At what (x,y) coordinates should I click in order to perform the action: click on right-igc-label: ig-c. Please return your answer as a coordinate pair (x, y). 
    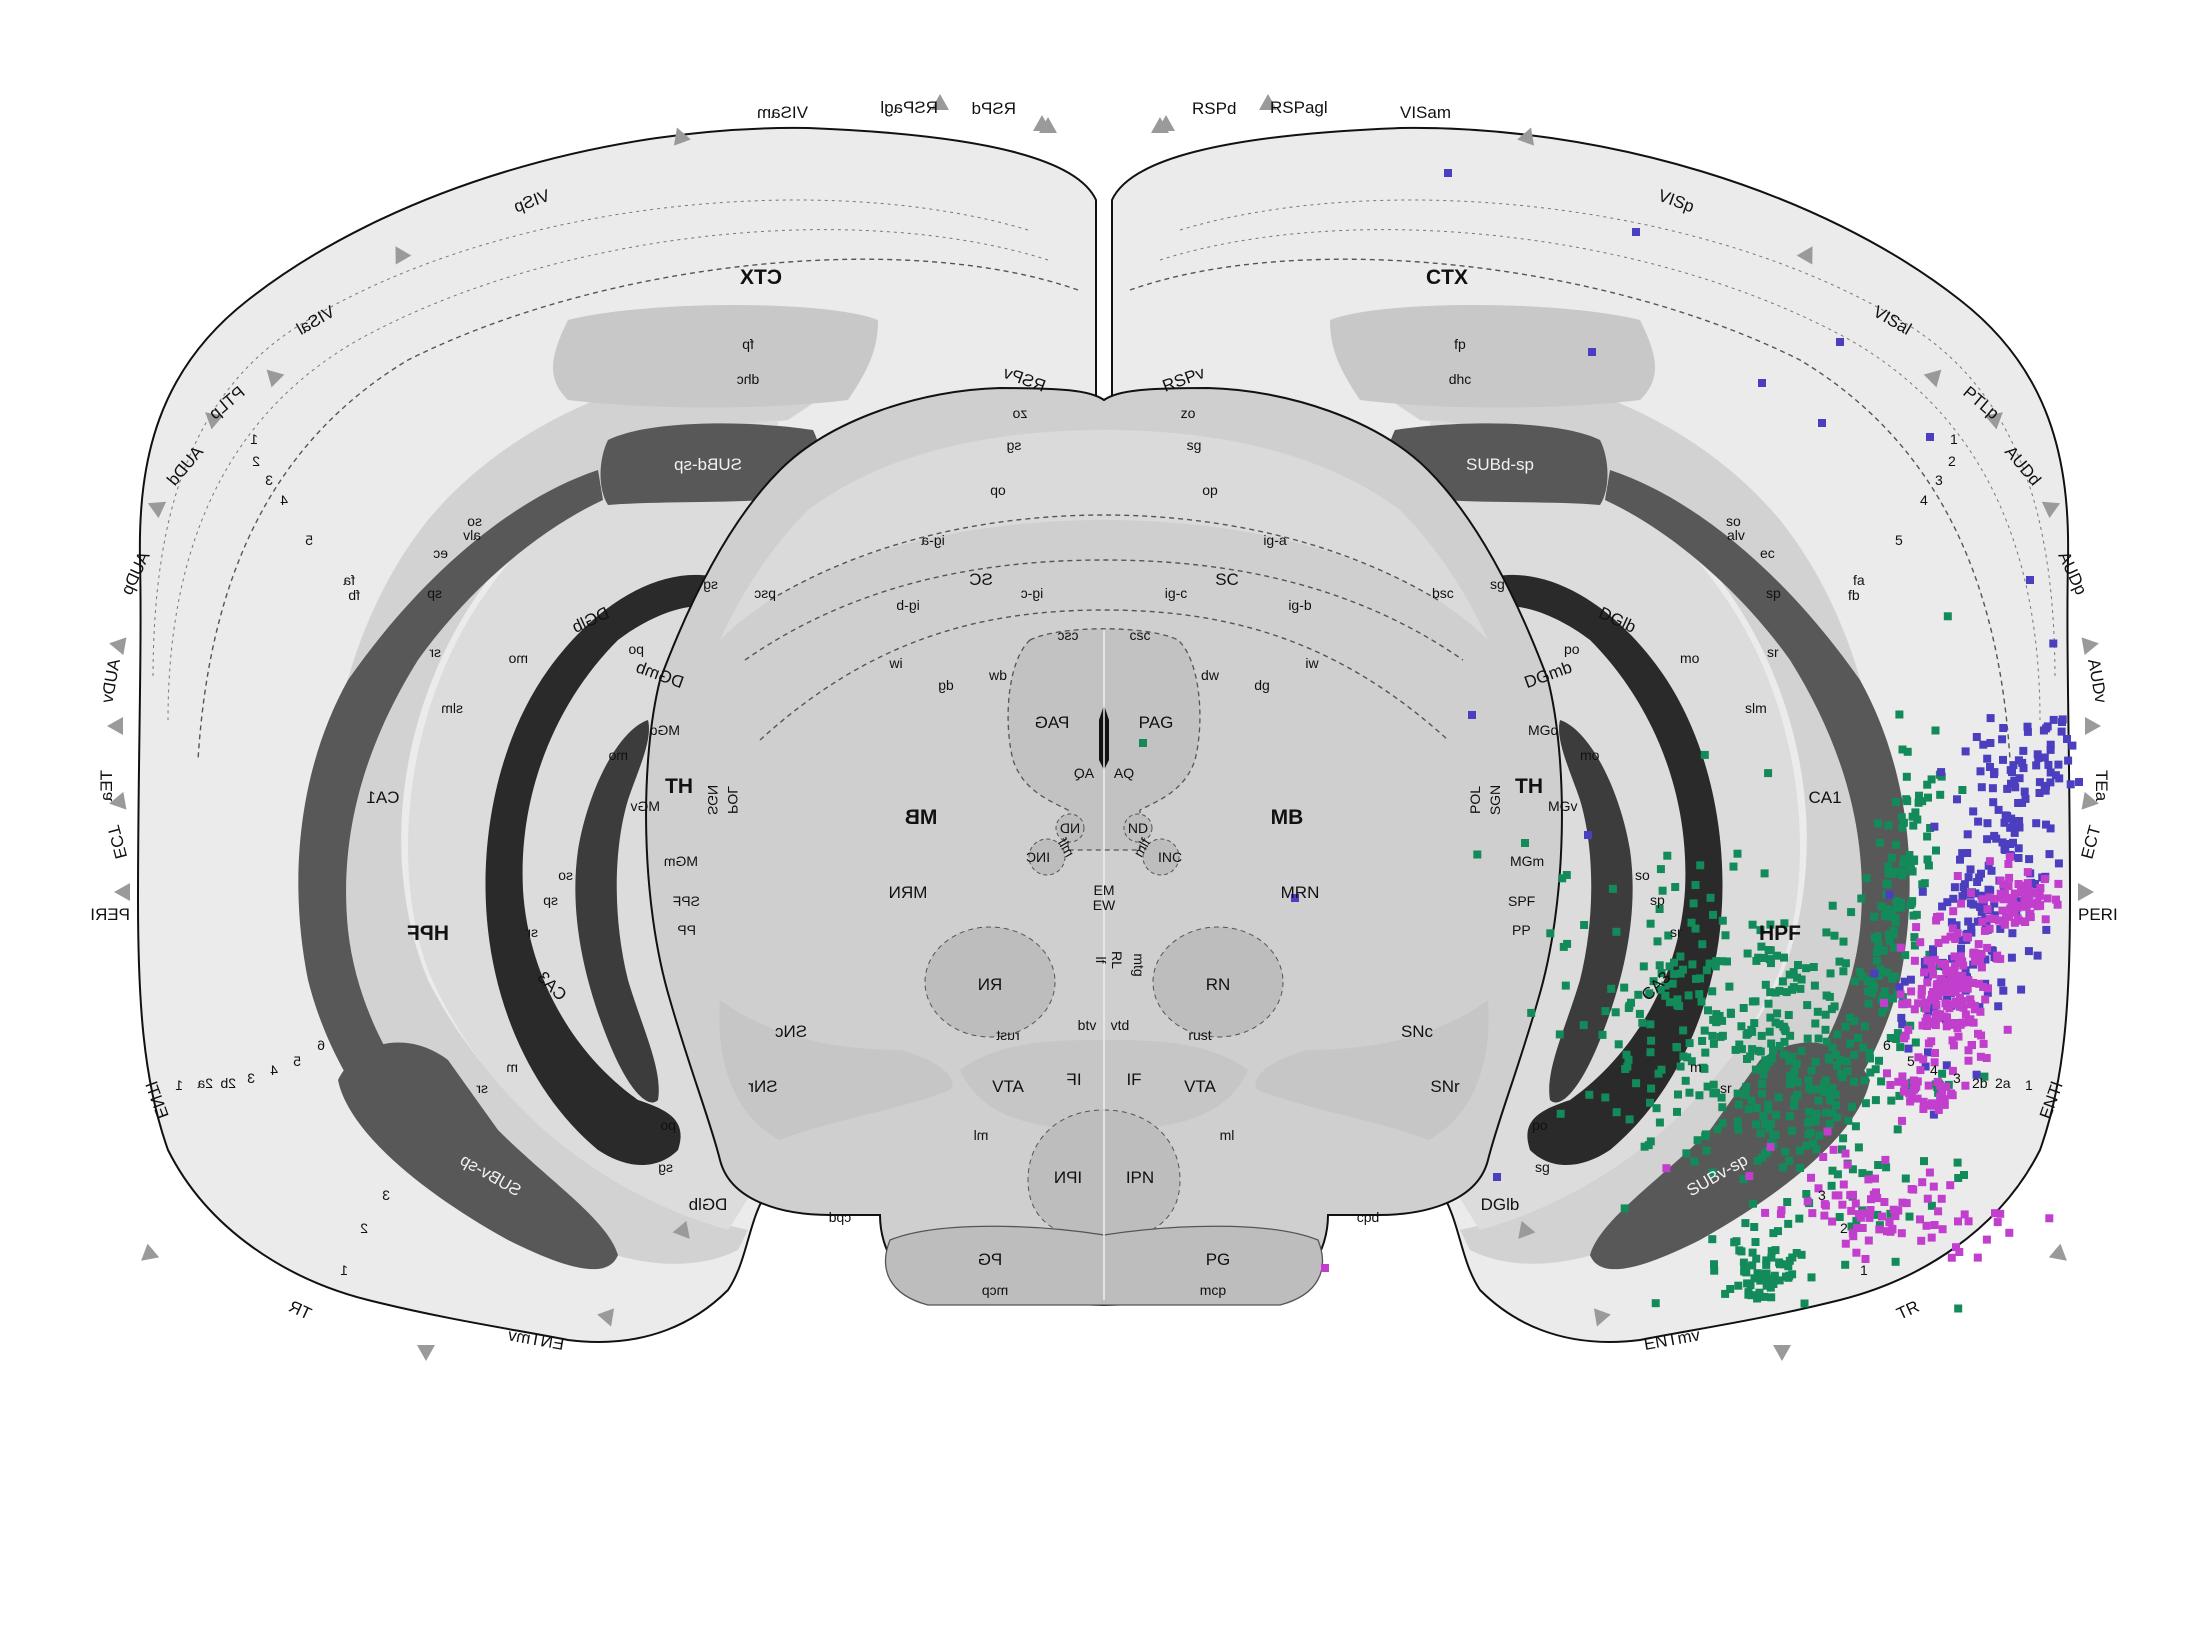
    Looking at the image, I should click on (1176, 593).